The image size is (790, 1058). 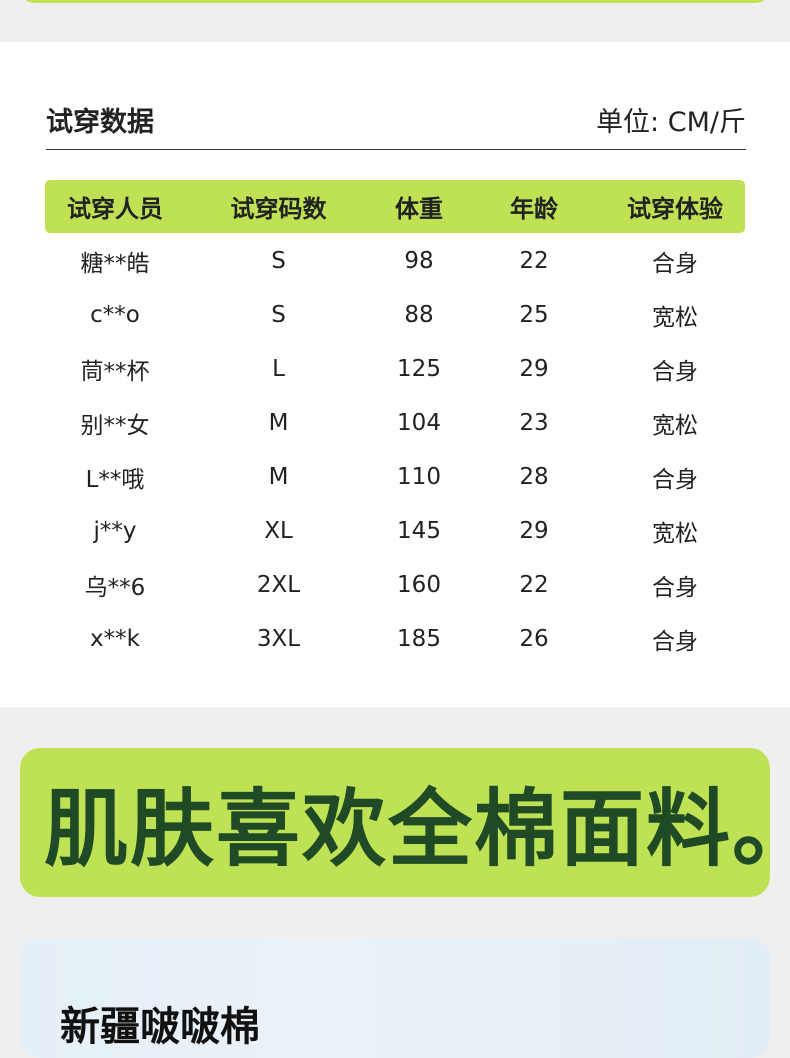 What do you see at coordinates (671, 122) in the screenshot?
I see `unit-label: 单位: CM/斤` at bounding box center [671, 122].